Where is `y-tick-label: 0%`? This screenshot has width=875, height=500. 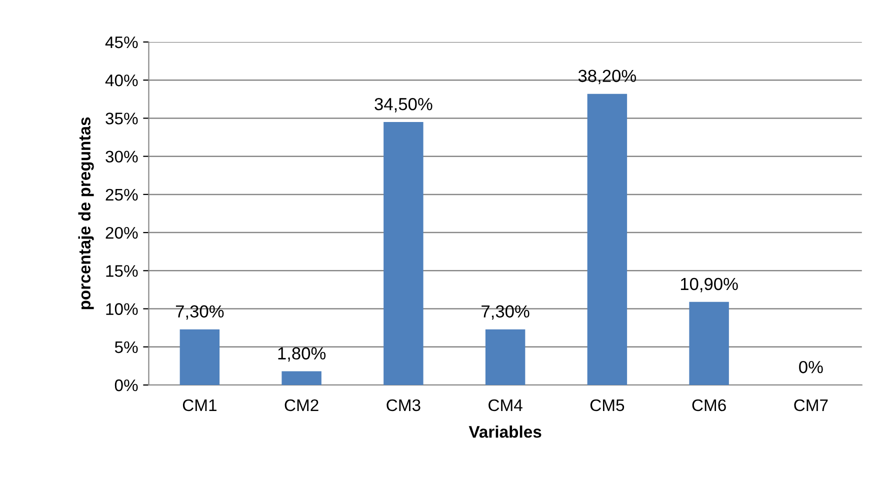
y-tick-label: 0% is located at coordinates (126, 385).